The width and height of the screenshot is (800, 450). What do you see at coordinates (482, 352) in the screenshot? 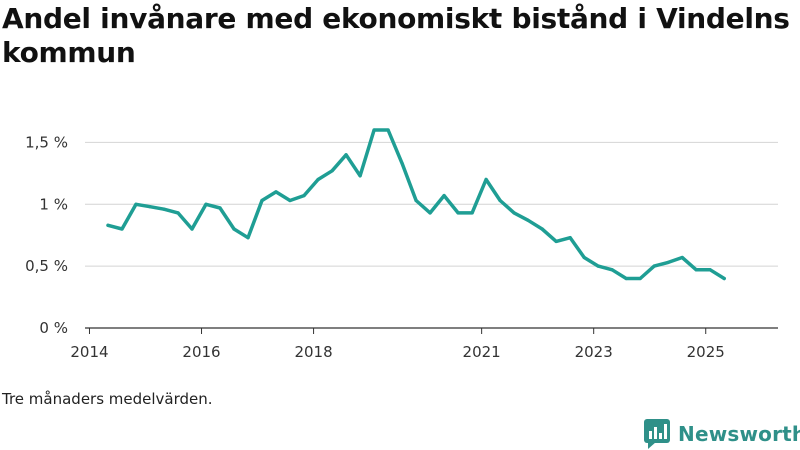
I see `x-tick-label: 2021` at bounding box center [482, 352].